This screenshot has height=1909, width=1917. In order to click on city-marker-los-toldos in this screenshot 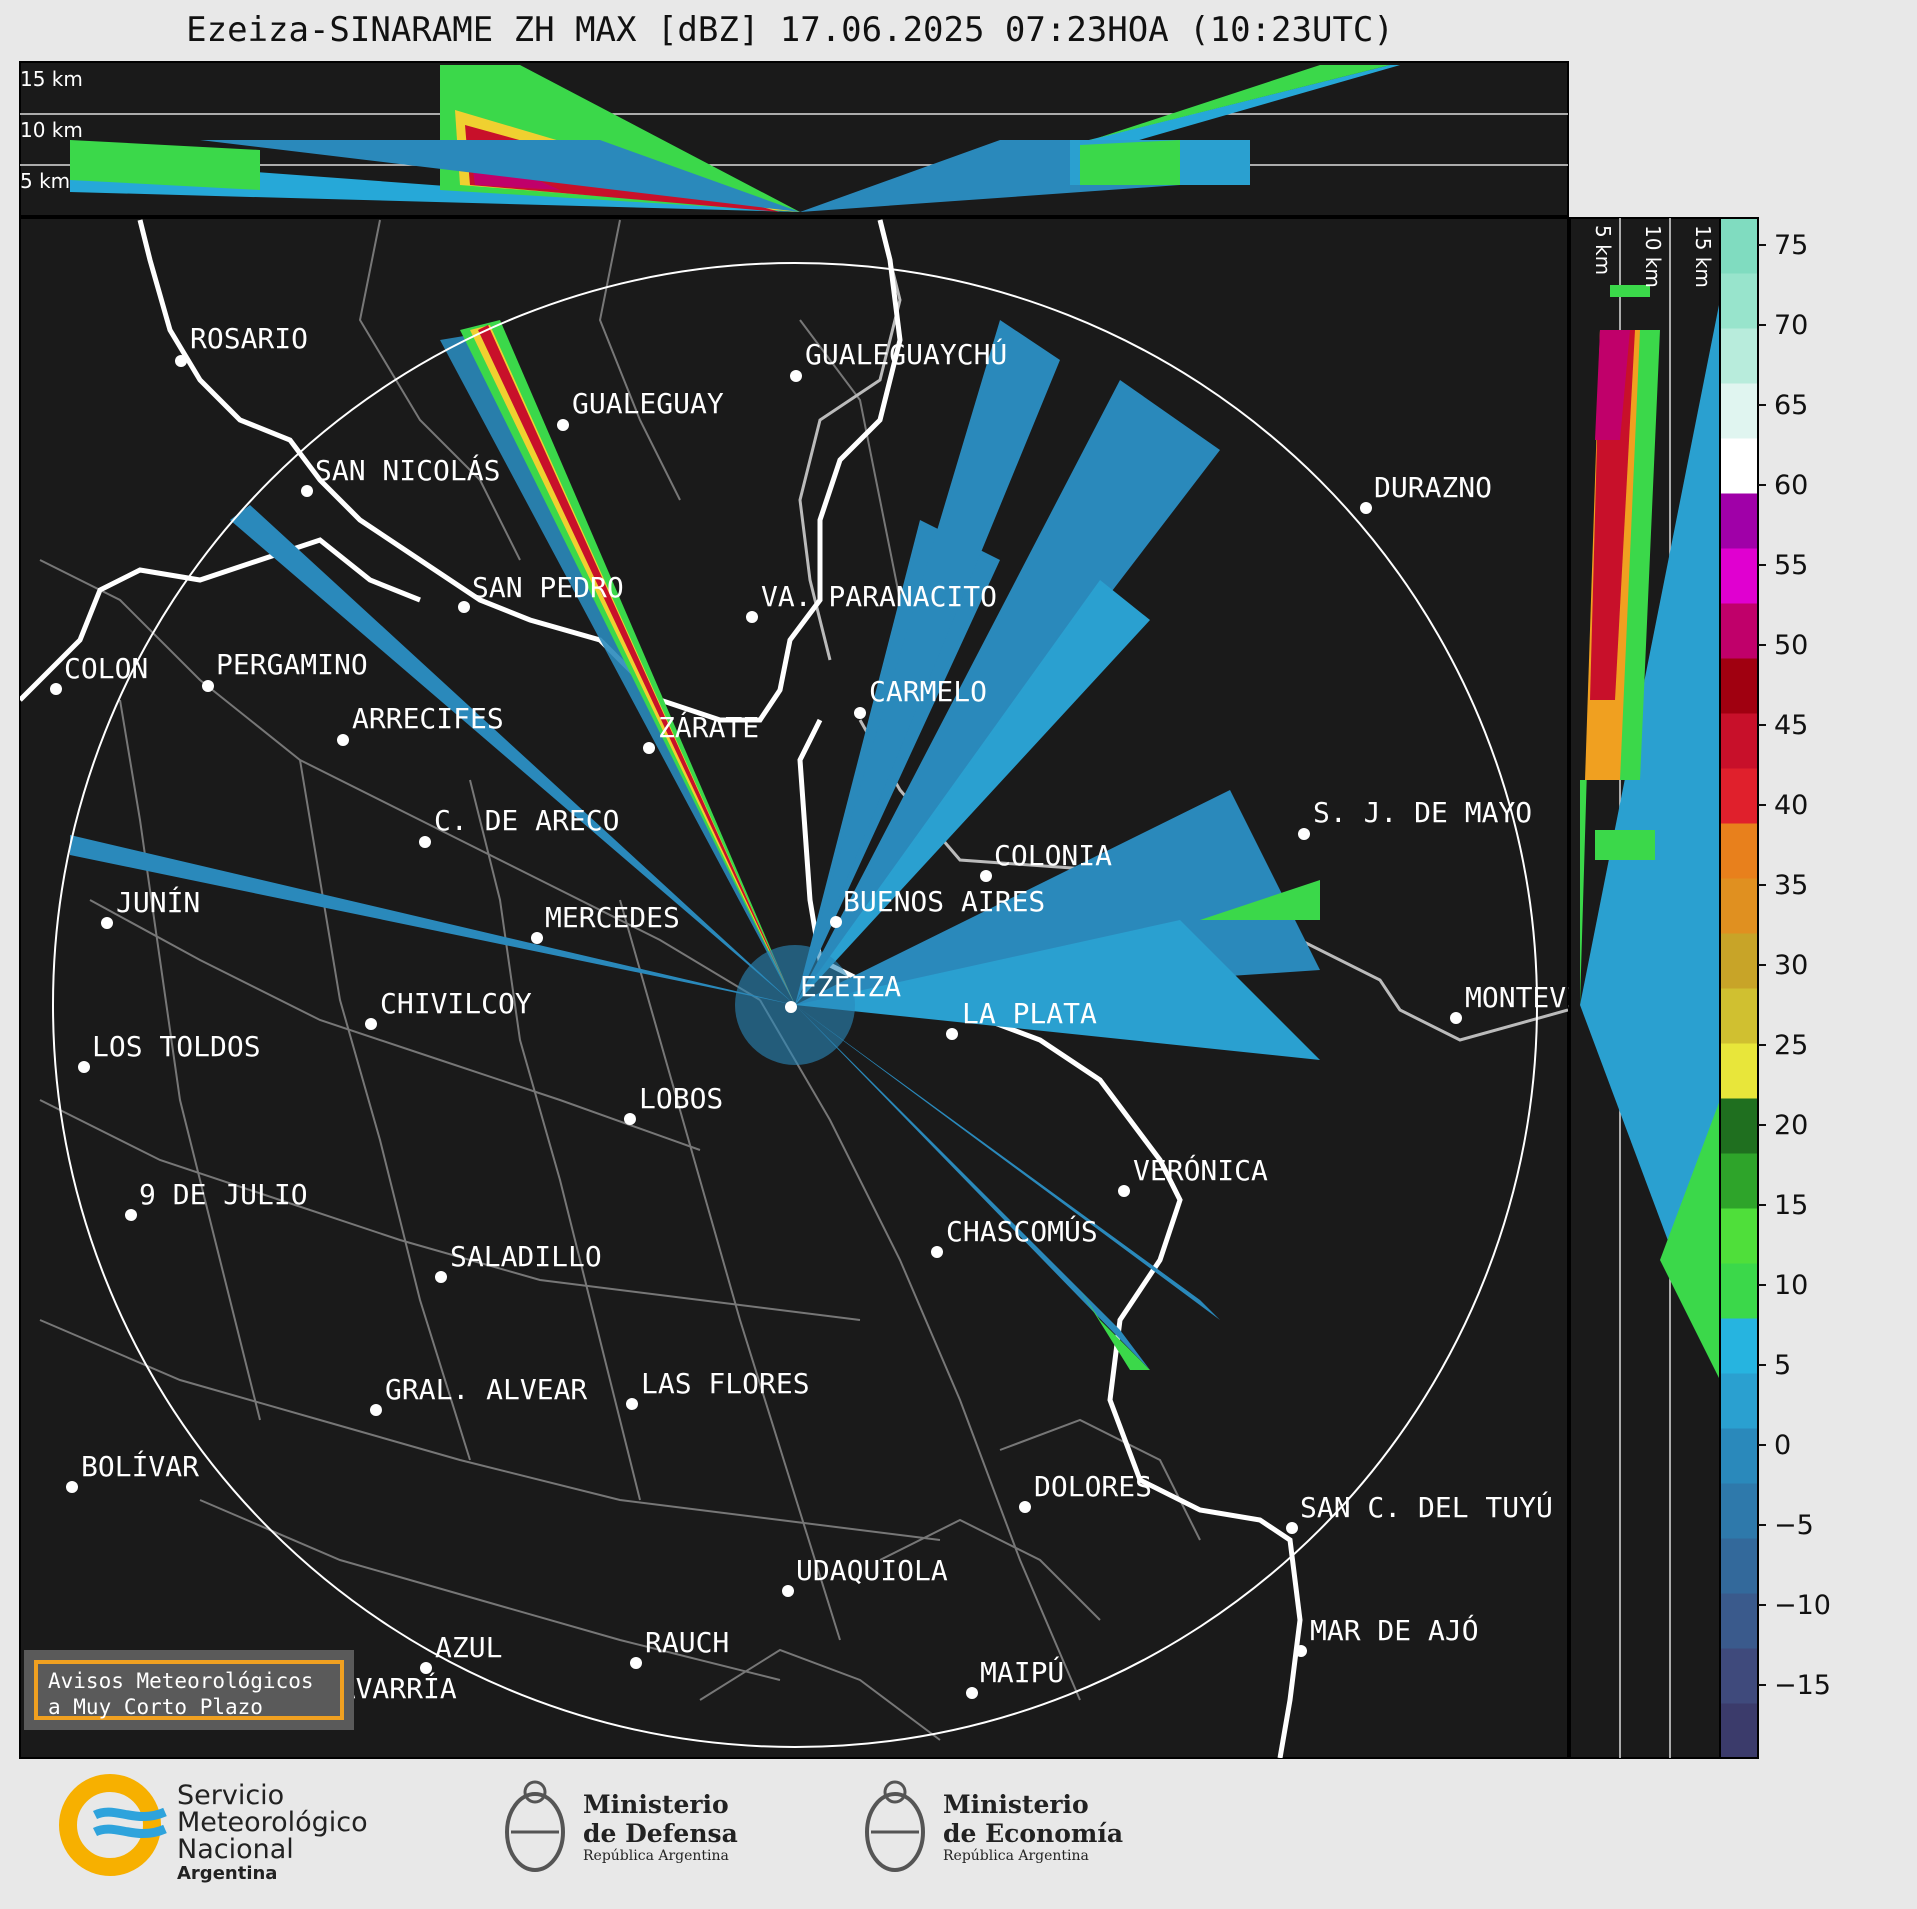, I will do `click(84, 1067)`.